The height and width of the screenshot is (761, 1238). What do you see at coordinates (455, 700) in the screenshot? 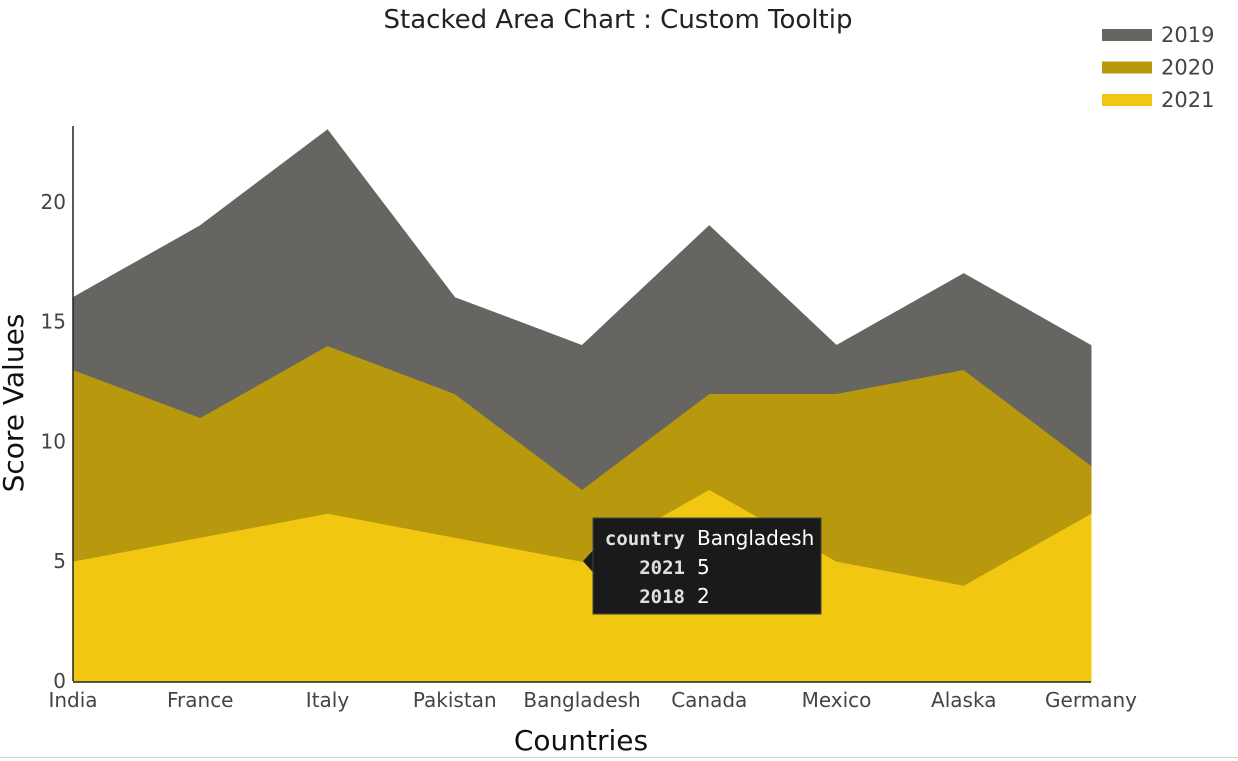
I see `x-tick-label: Pakistan` at bounding box center [455, 700].